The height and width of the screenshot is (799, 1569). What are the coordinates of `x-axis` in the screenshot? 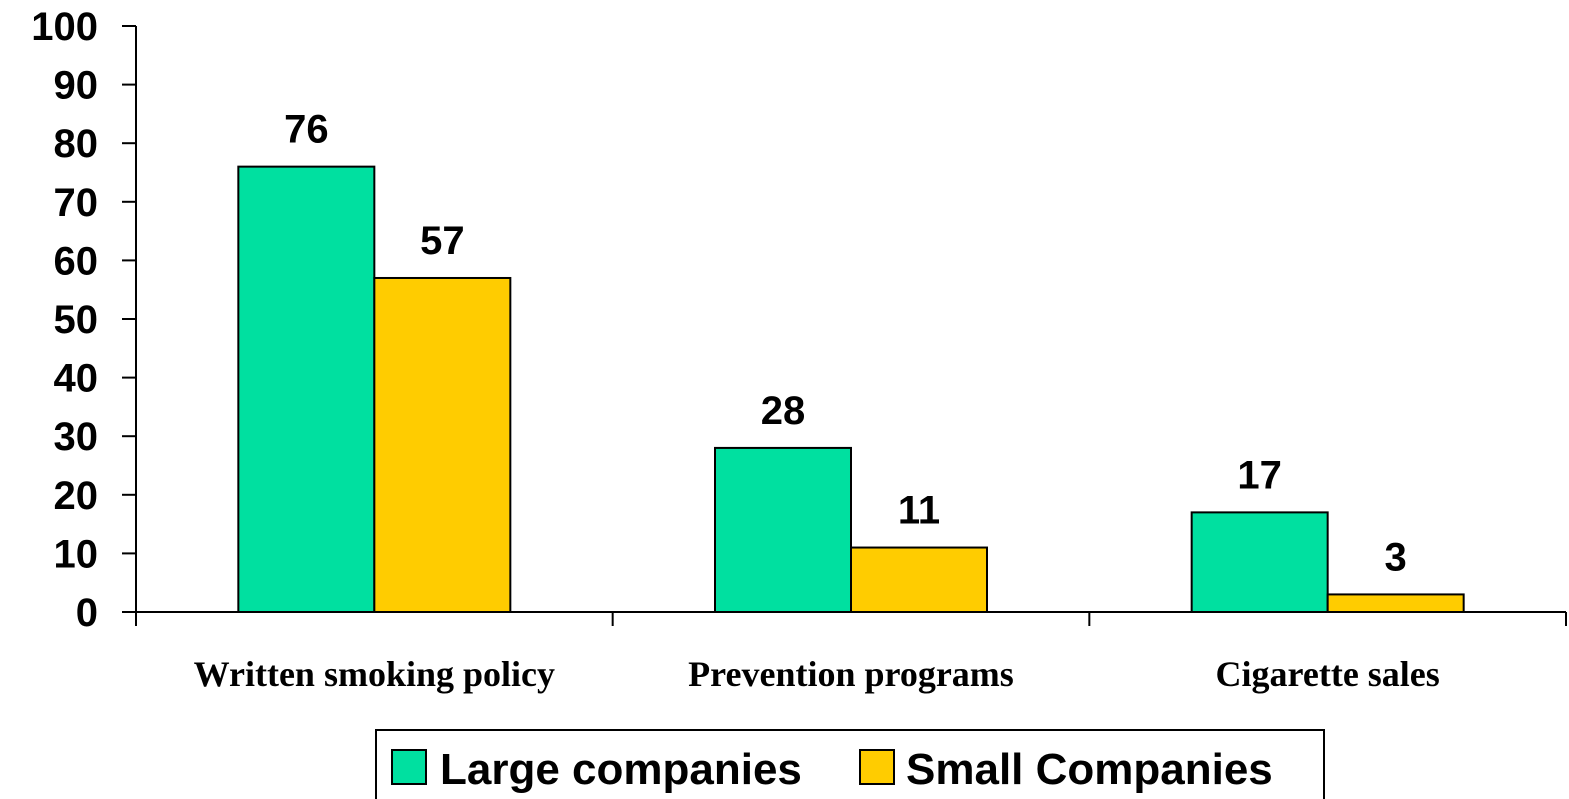 It's located at (851, 618).